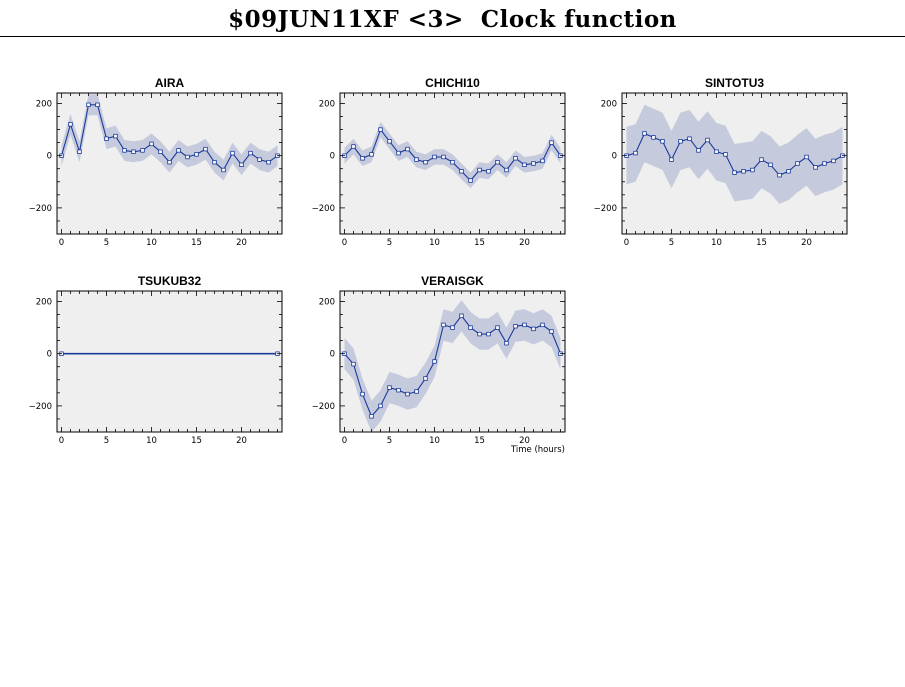 The height and width of the screenshot is (687, 905). I want to click on x-tick-label: 20, so click(241, 441).